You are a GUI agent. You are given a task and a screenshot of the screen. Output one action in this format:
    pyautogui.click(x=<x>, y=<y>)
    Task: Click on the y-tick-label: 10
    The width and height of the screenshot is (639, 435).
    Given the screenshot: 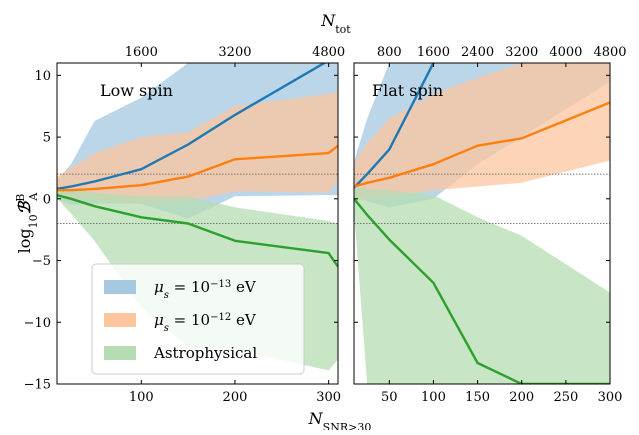 What is the action you would take?
    pyautogui.click(x=42, y=76)
    